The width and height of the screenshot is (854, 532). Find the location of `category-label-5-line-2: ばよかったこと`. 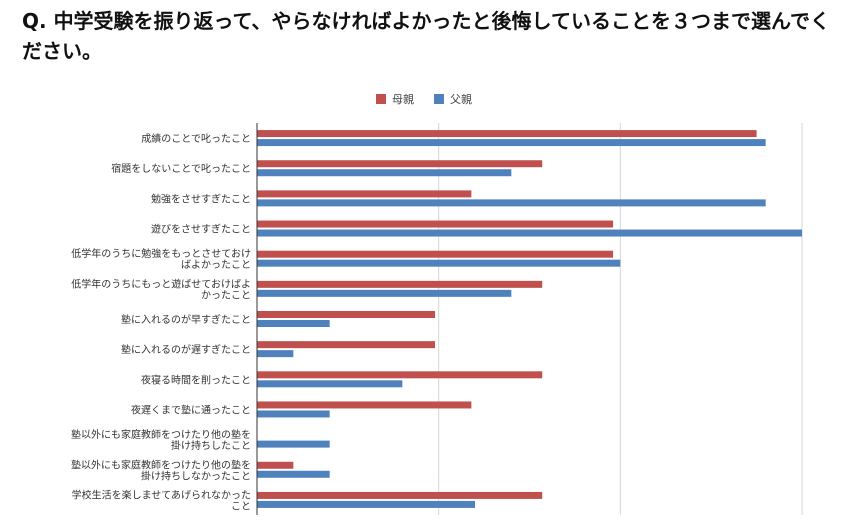

category-label-5-line-2: ばよかったこと is located at coordinates (216, 265).